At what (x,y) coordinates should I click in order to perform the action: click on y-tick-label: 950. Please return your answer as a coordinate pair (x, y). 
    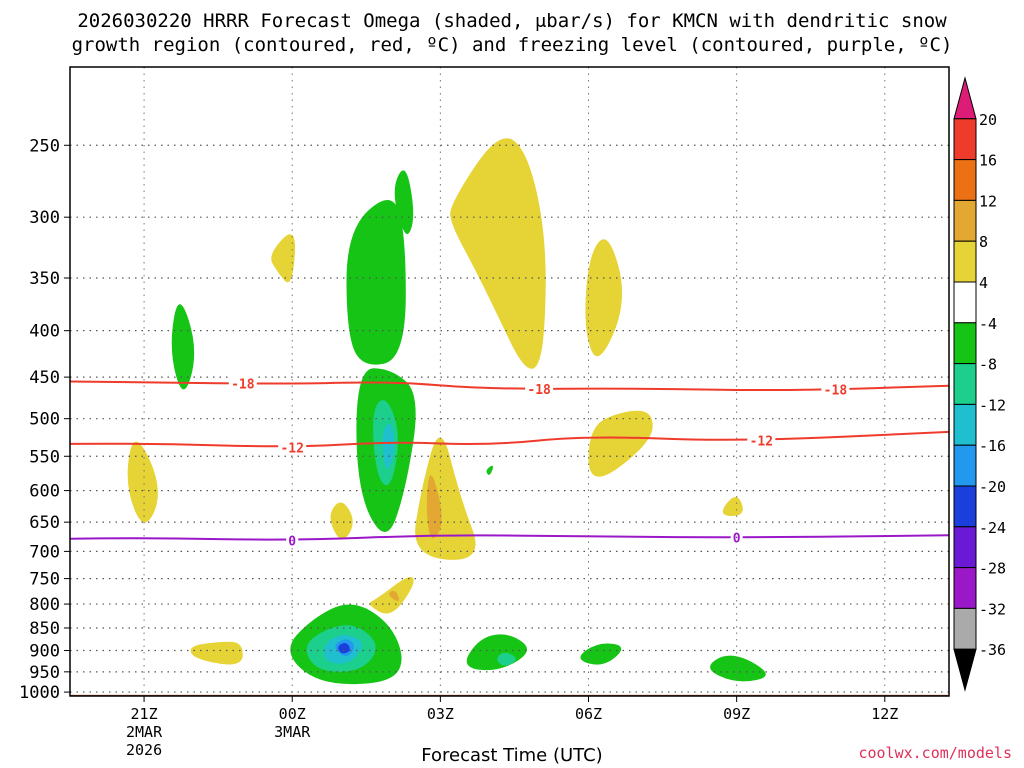
    Looking at the image, I should click on (44, 673).